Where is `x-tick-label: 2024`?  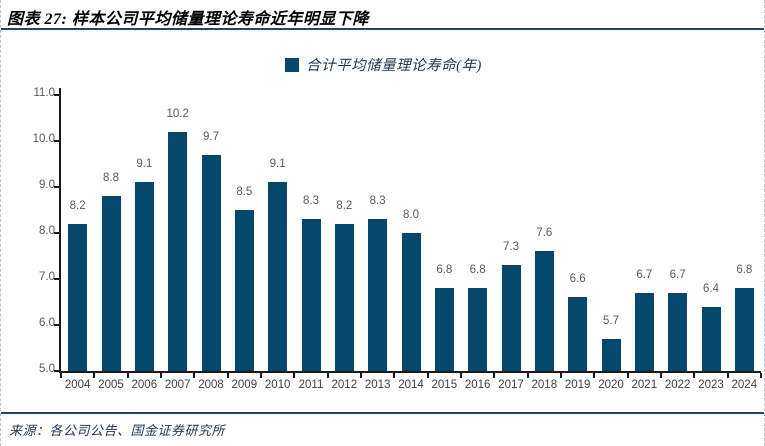
x-tick-label: 2024 is located at coordinates (744, 385).